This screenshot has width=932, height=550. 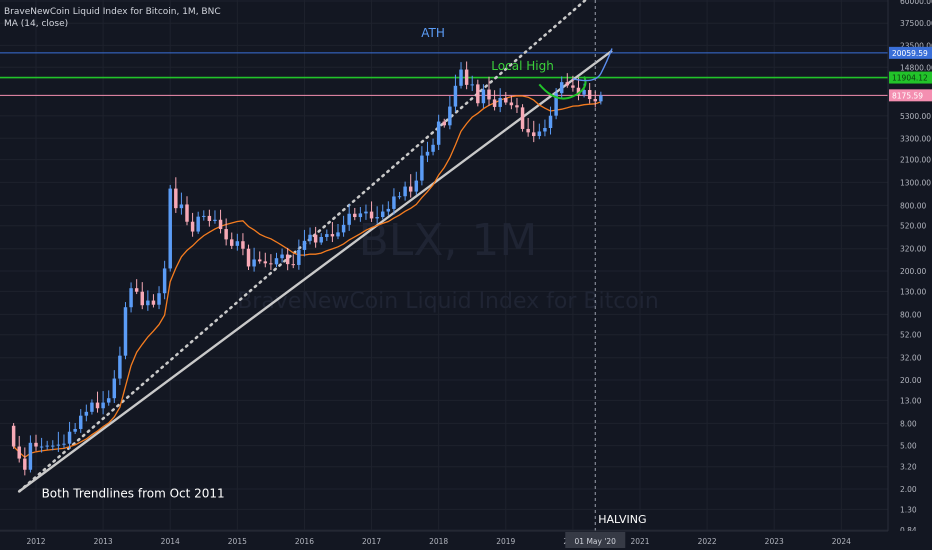 I want to click on price-tick-label: 5.00, so click(x=908, y=446).